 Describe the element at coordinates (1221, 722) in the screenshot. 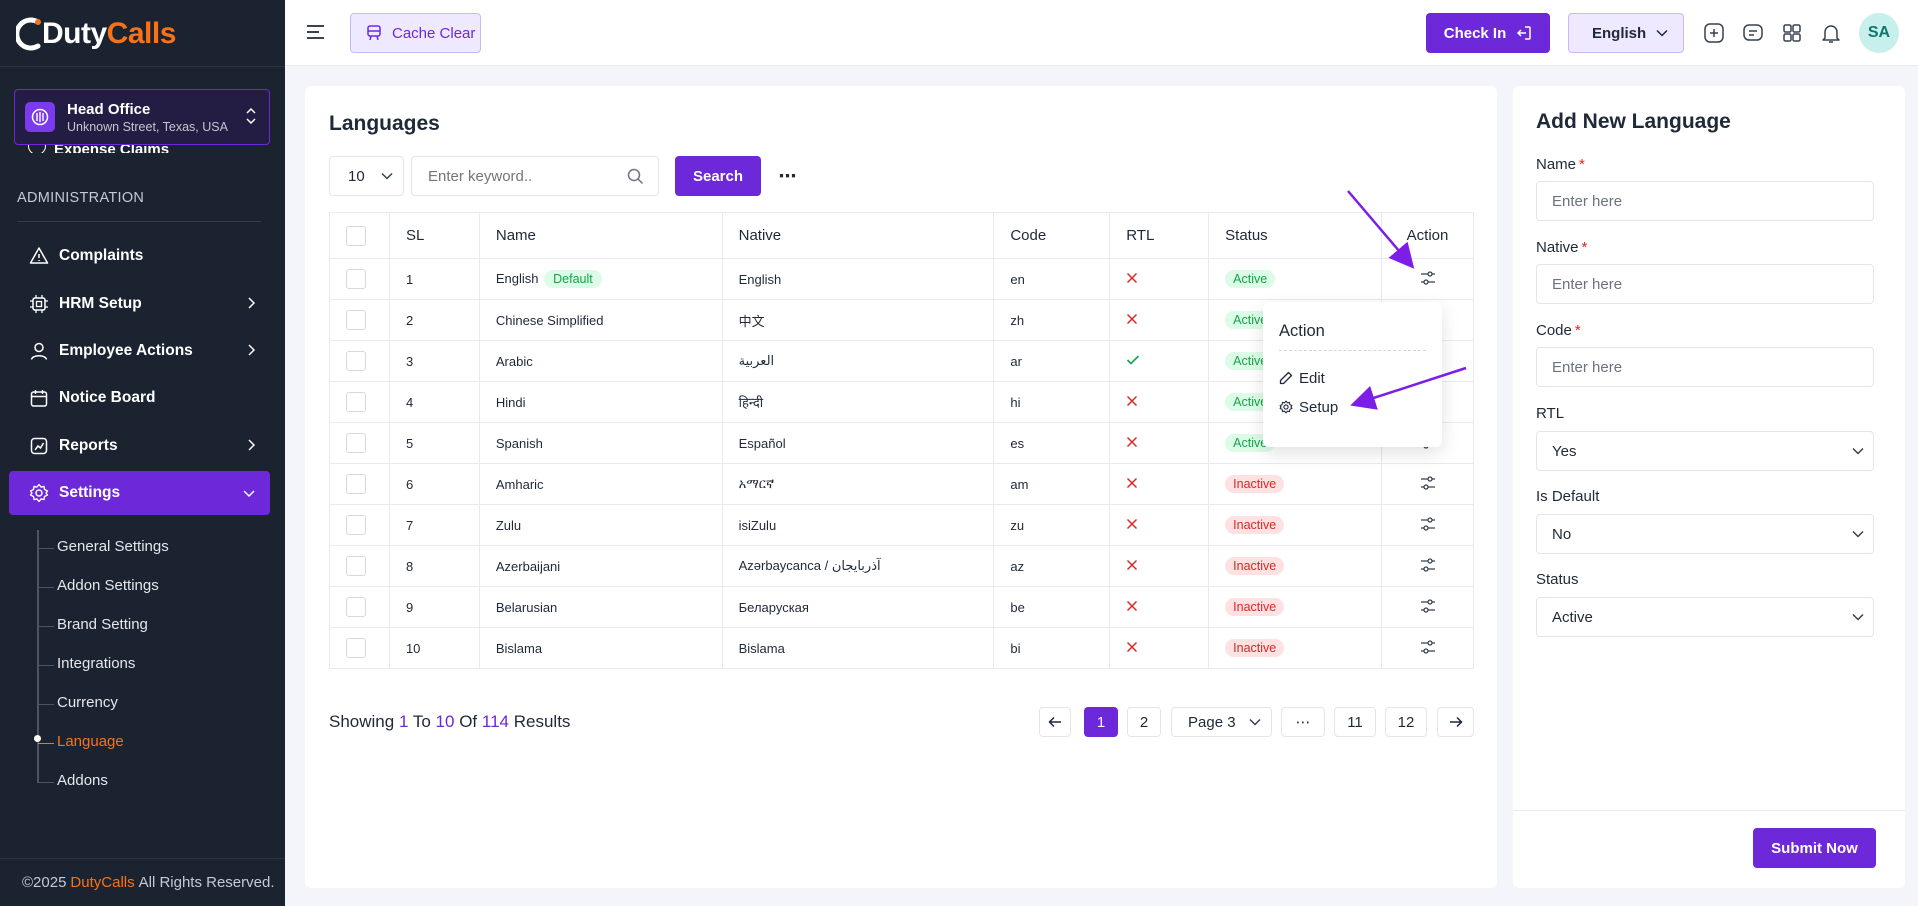

I see `page-select: Page 3` at that location.